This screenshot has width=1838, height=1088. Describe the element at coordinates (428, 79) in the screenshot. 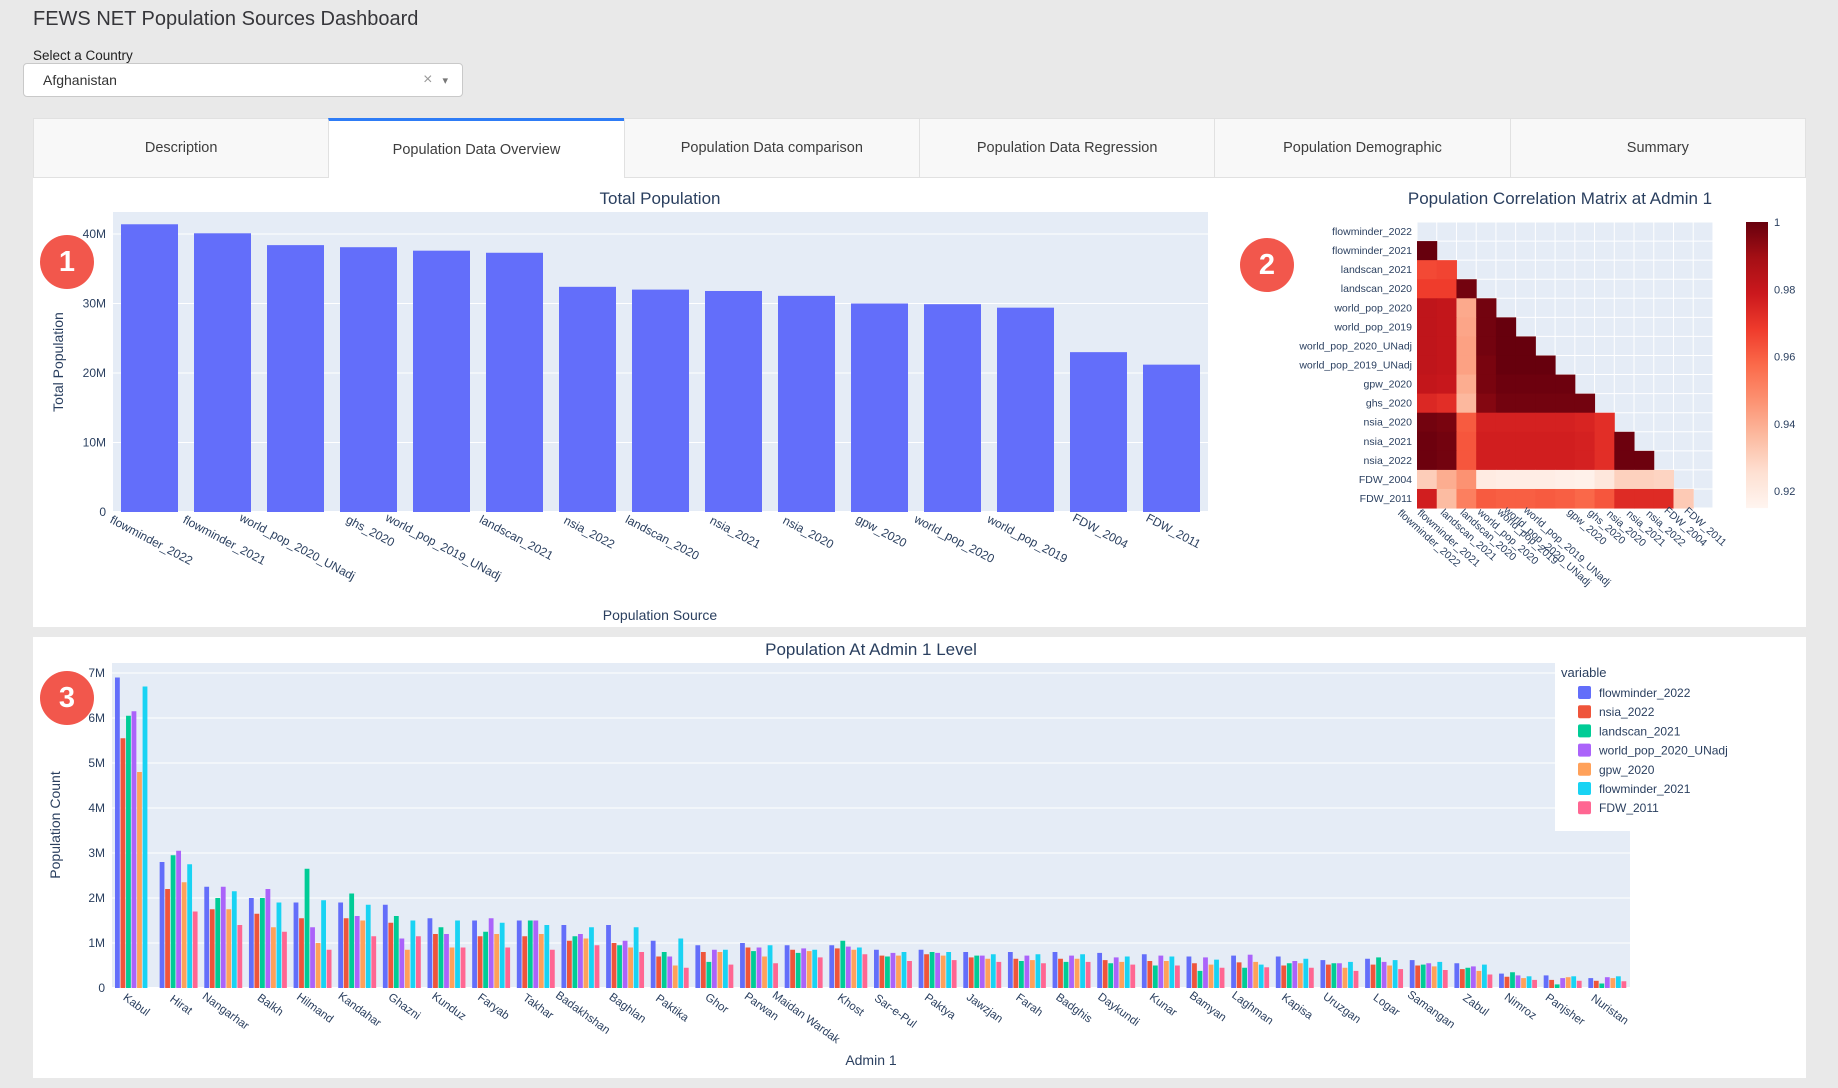

I see `clear-icon: ×` at that location.